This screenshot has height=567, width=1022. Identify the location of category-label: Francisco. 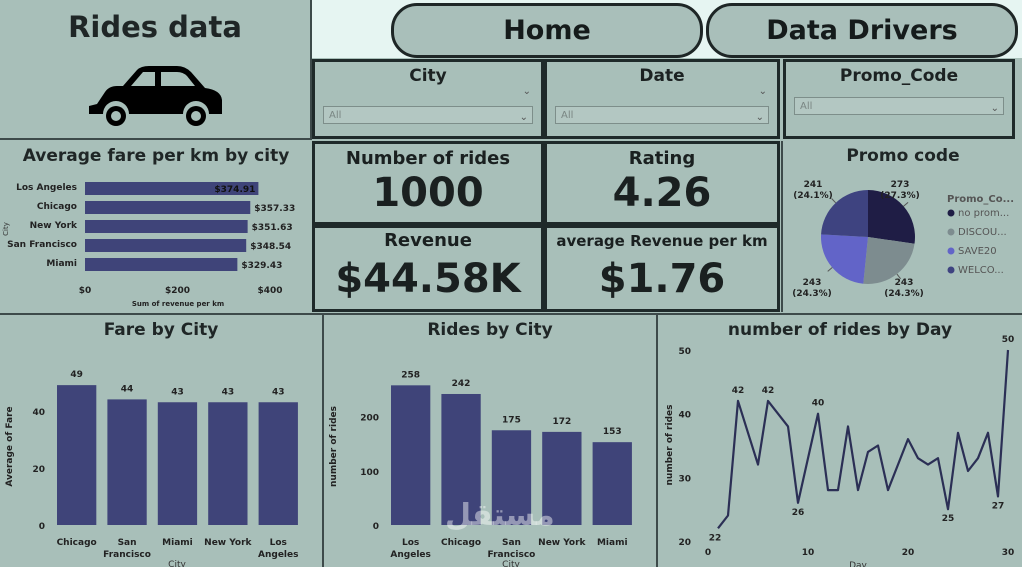
(127, 555).